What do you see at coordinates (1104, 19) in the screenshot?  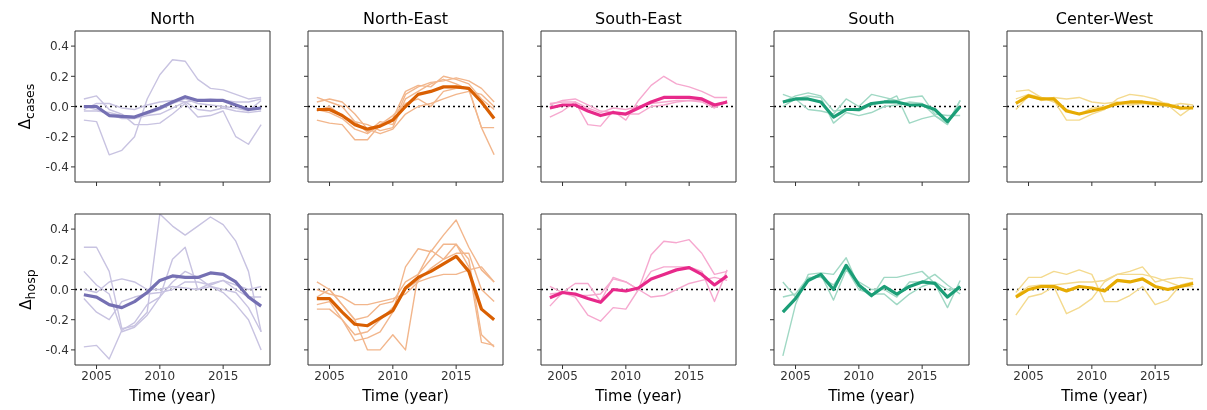 I see `chart-title: Center-West` at bounding box center [1104, 19].